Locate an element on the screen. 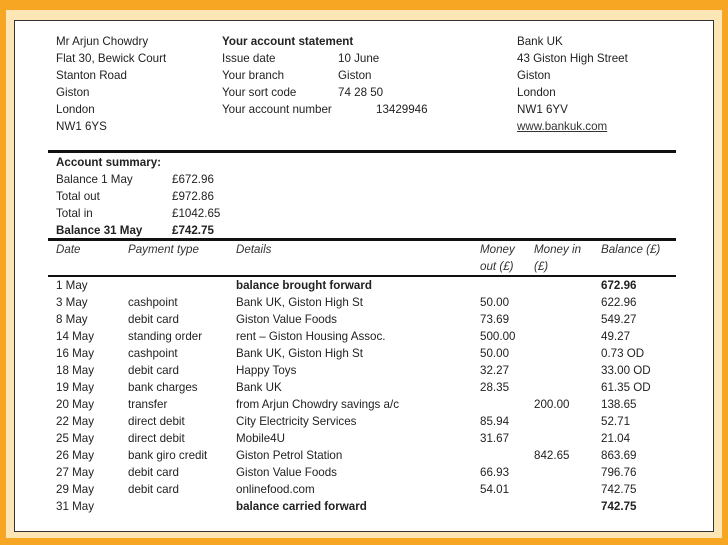 This screenshot has height=545, width=728. cell-date: 19 May is located at coordinates (75, 387).